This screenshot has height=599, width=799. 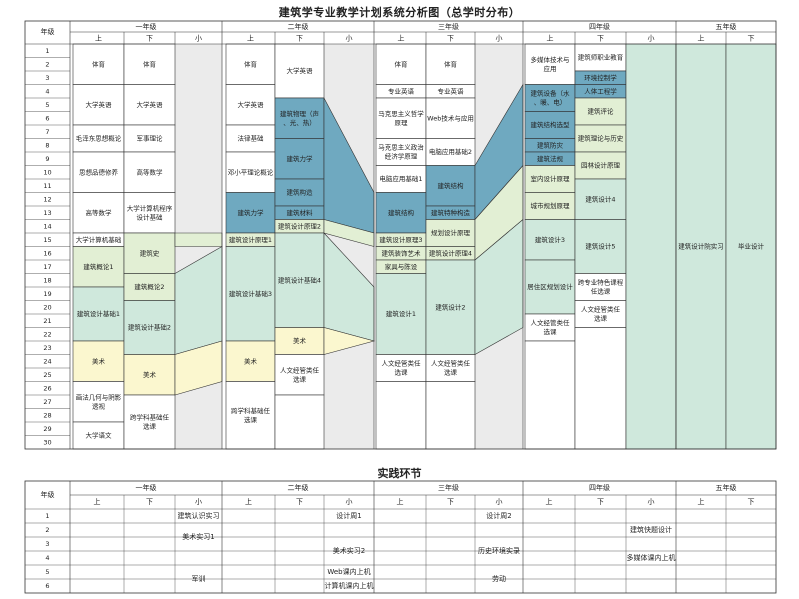 What do you see at coordinates (600, 77) in the screenshot?
I see `course-label: 环境控制学` at bounding box center [600, 77].